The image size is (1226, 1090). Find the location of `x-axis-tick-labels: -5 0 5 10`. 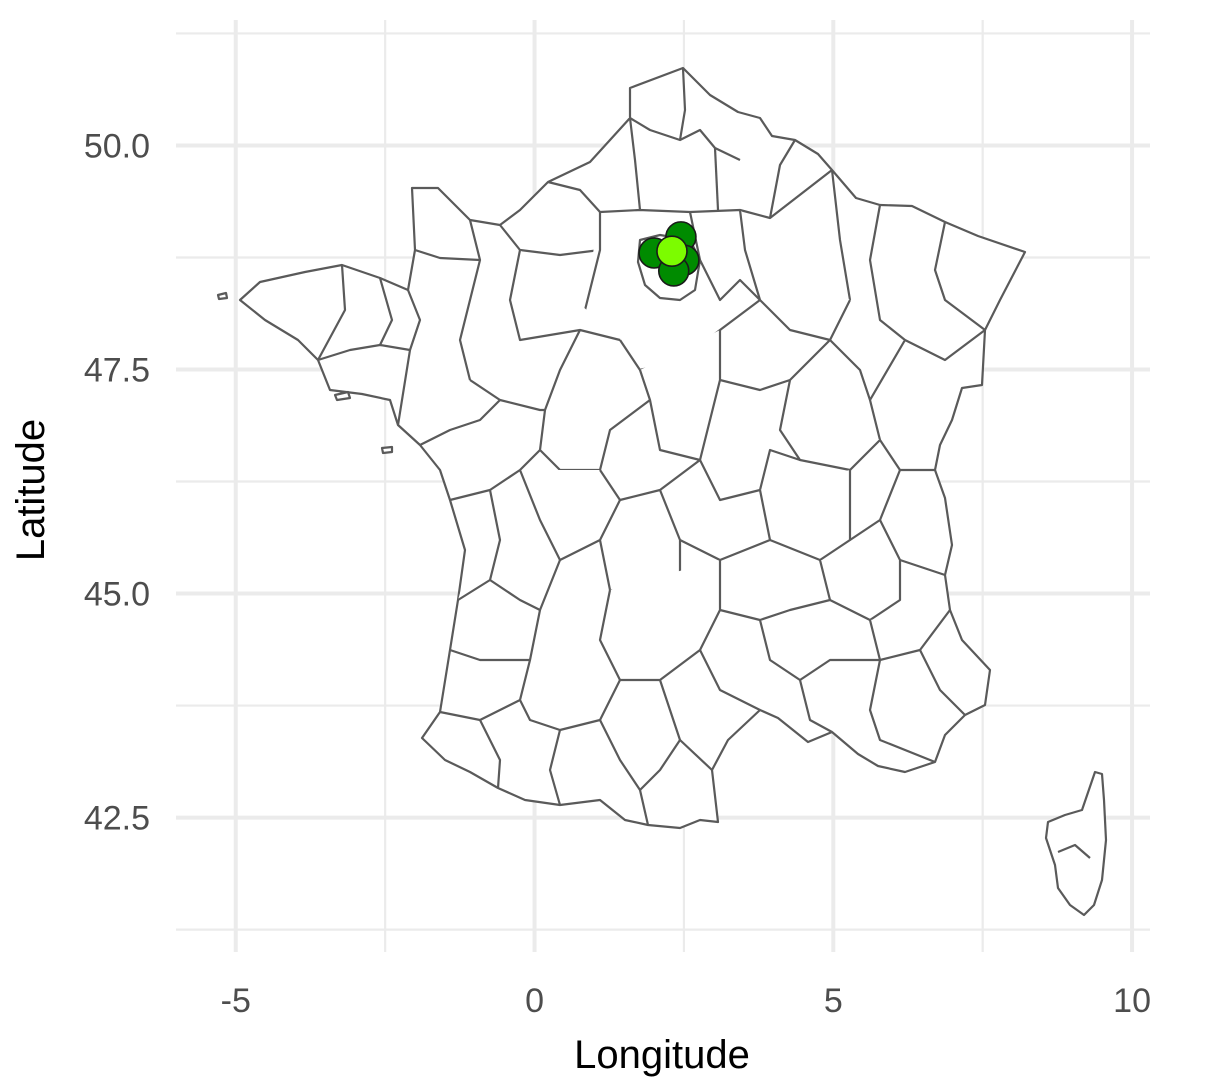

x-axis-tick-labels: -5 0 5 10 is located at coordinates (686, 1001).